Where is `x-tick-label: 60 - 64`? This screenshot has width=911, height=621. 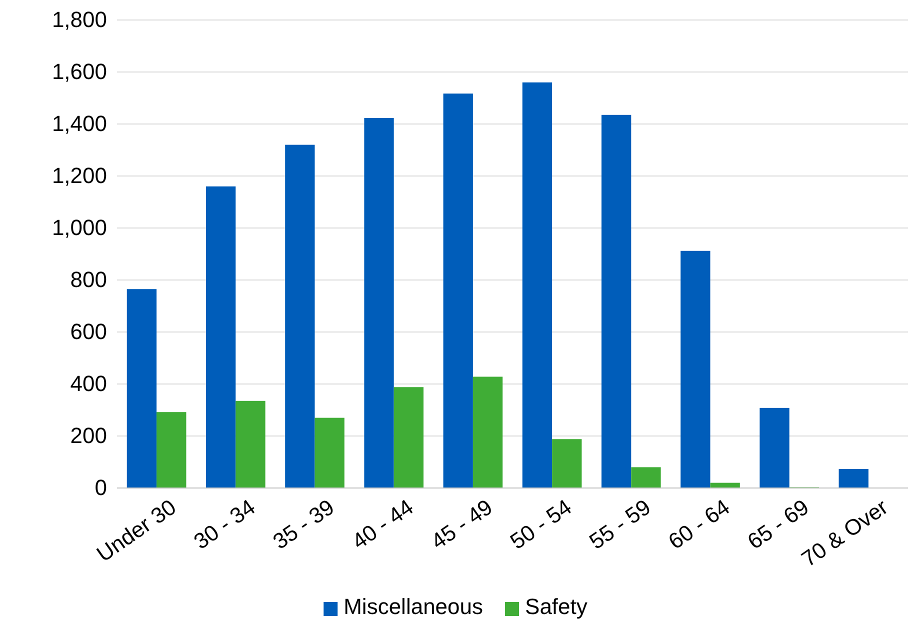
x-tick-label: 60 - 64 is located at coordinates (699, 524).